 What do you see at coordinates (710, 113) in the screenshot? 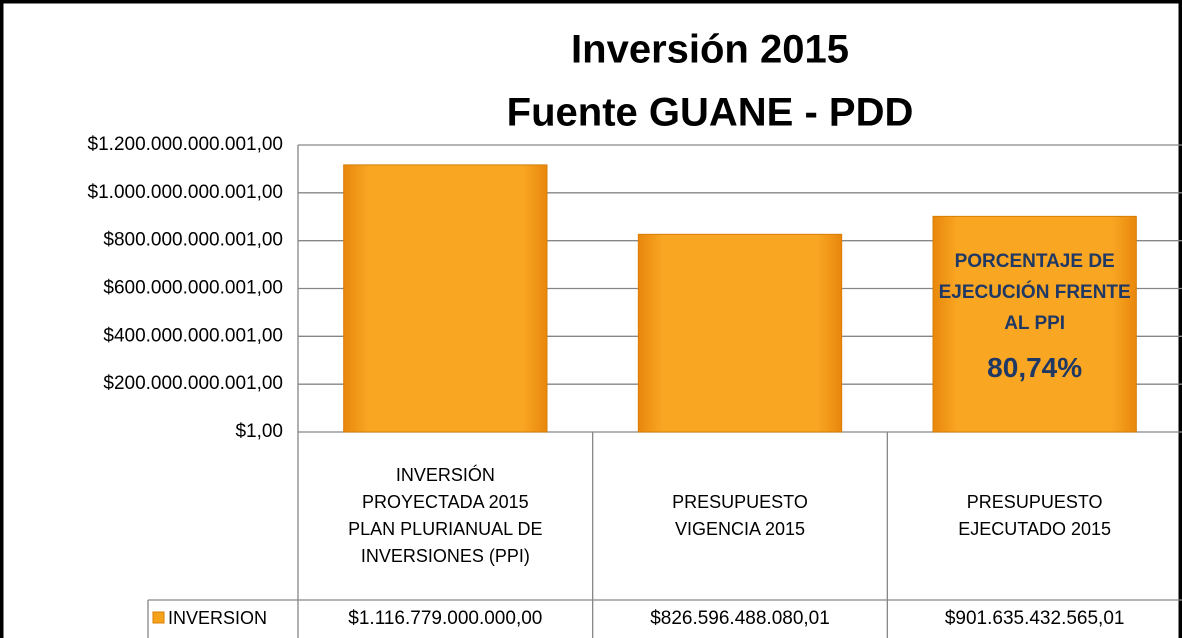
I see `chart-subtitle: Fuente GUANE - PDD` at bounding box center [710, 113].